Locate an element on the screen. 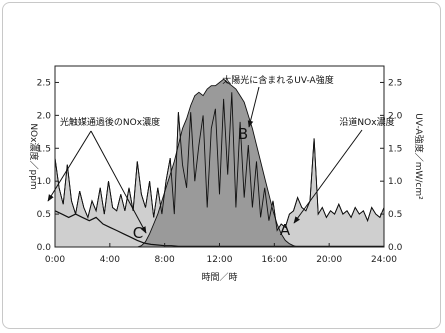  x-tick-label: 8:00 is located at coordinates (165, 260).